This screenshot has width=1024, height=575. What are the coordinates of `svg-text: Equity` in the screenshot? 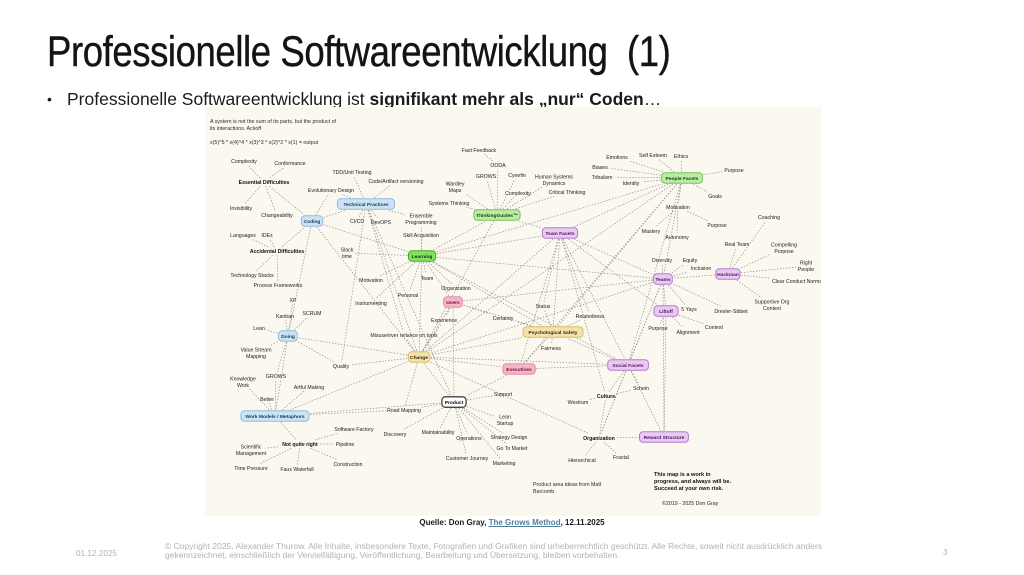 It's located at (690, 261).